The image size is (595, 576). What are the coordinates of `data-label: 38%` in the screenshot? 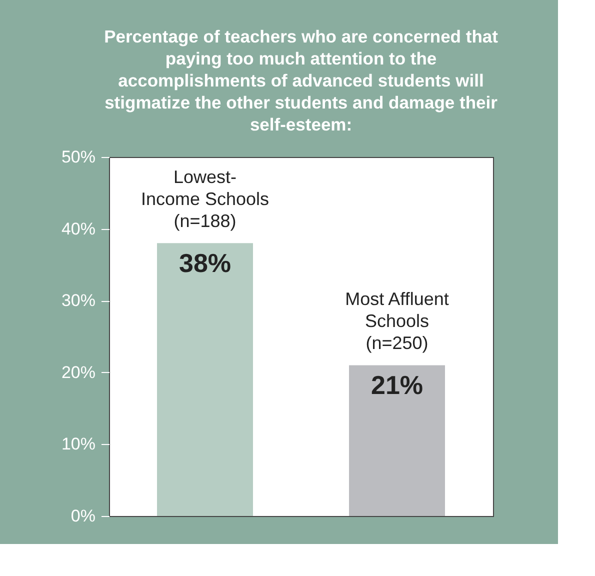 It's located at (205, 263).